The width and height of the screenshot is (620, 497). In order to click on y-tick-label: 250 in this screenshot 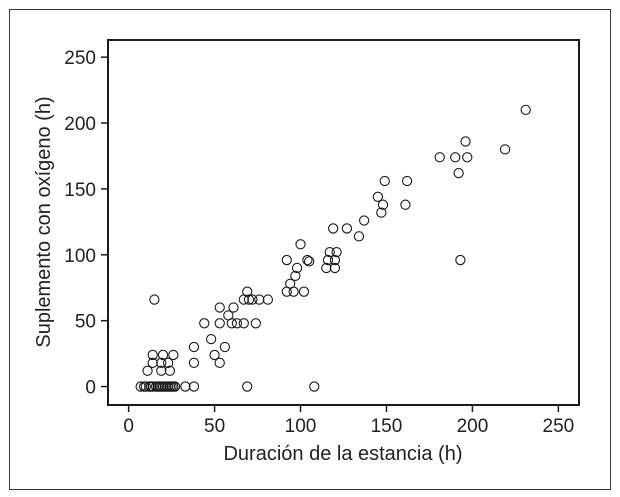, I will do `click(80, 58)`.